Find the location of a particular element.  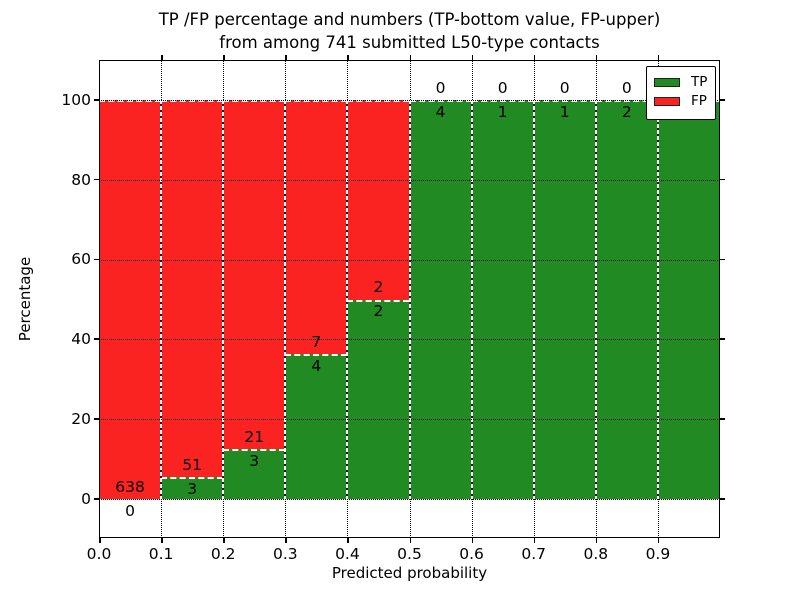

y-tick-label: 100 is located at coordinates (76, 100).